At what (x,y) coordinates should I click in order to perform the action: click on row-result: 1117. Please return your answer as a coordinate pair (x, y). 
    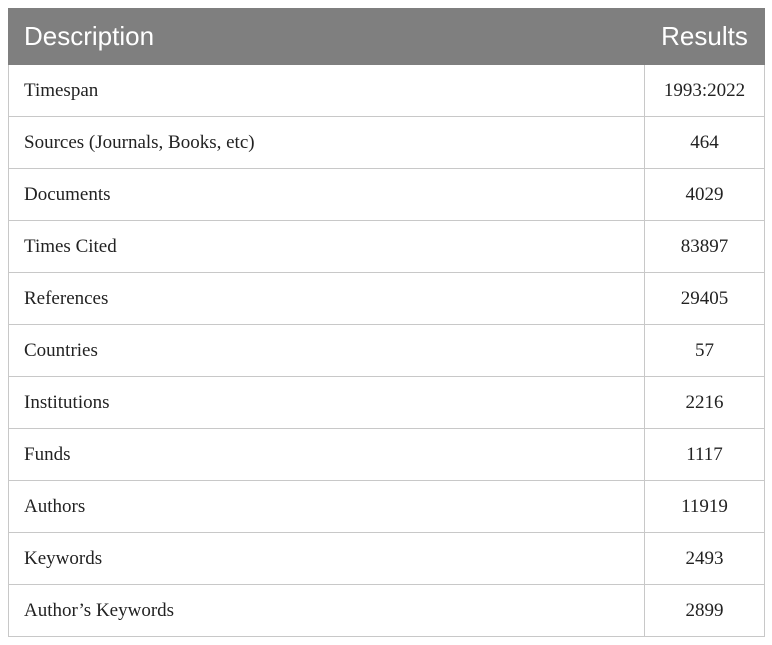
    Looking at the image, I should click on (704, 454).